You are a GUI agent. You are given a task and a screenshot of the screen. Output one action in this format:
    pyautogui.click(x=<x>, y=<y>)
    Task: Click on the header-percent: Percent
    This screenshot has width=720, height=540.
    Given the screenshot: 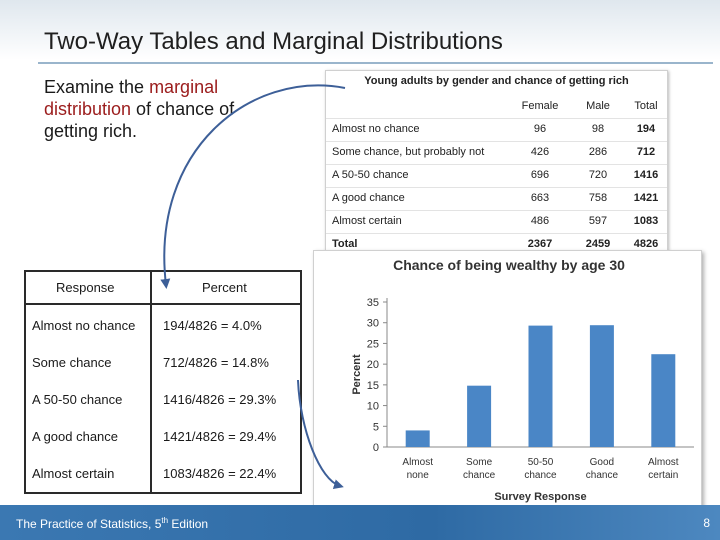 What is the action you would take?
    pyautogui.click(x=224, y=287)
    